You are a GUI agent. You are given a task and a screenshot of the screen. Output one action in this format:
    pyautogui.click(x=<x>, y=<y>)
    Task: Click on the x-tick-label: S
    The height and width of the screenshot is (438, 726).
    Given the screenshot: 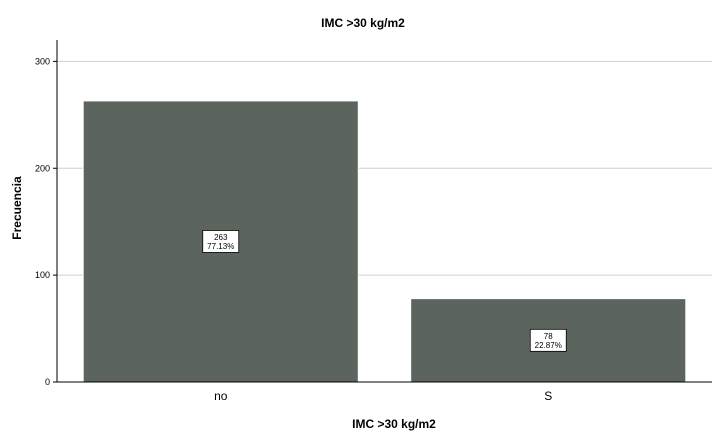 What is the action you would take?
    pyautogui.click(x=548, y=396)
    